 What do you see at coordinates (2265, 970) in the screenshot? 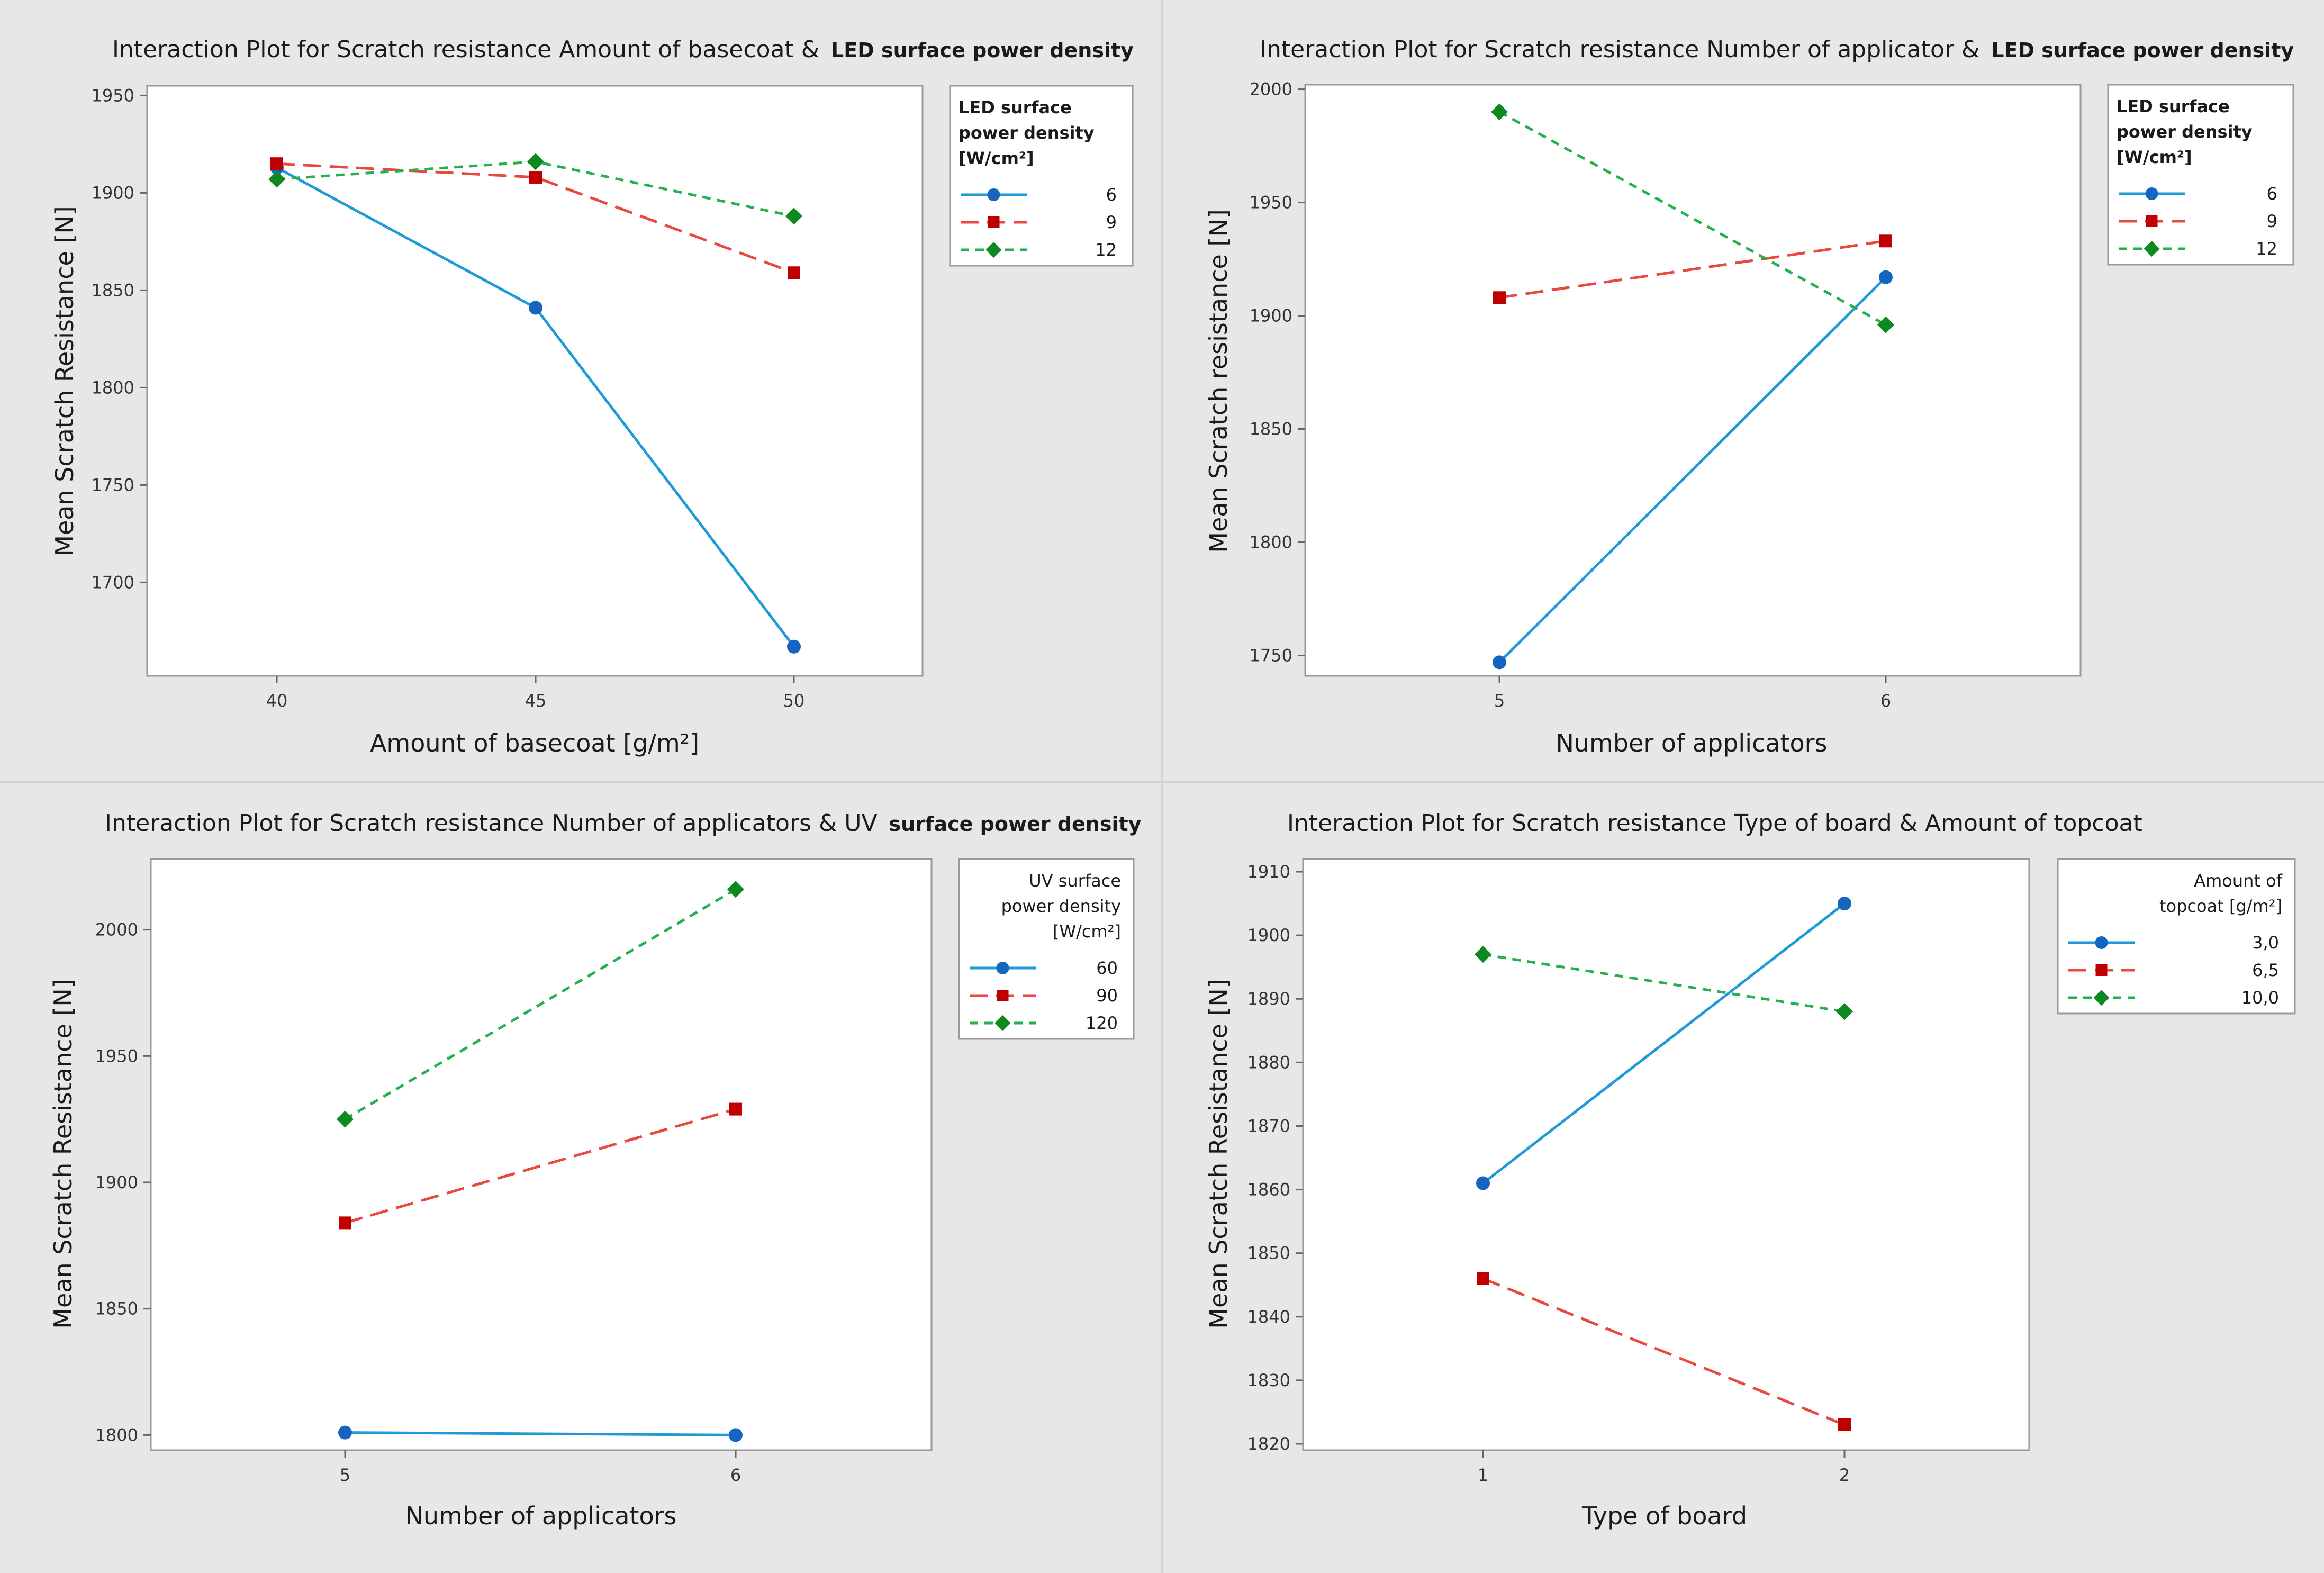
I see `legend-entry-label: 6,5` at bounding box center [2265, 970].